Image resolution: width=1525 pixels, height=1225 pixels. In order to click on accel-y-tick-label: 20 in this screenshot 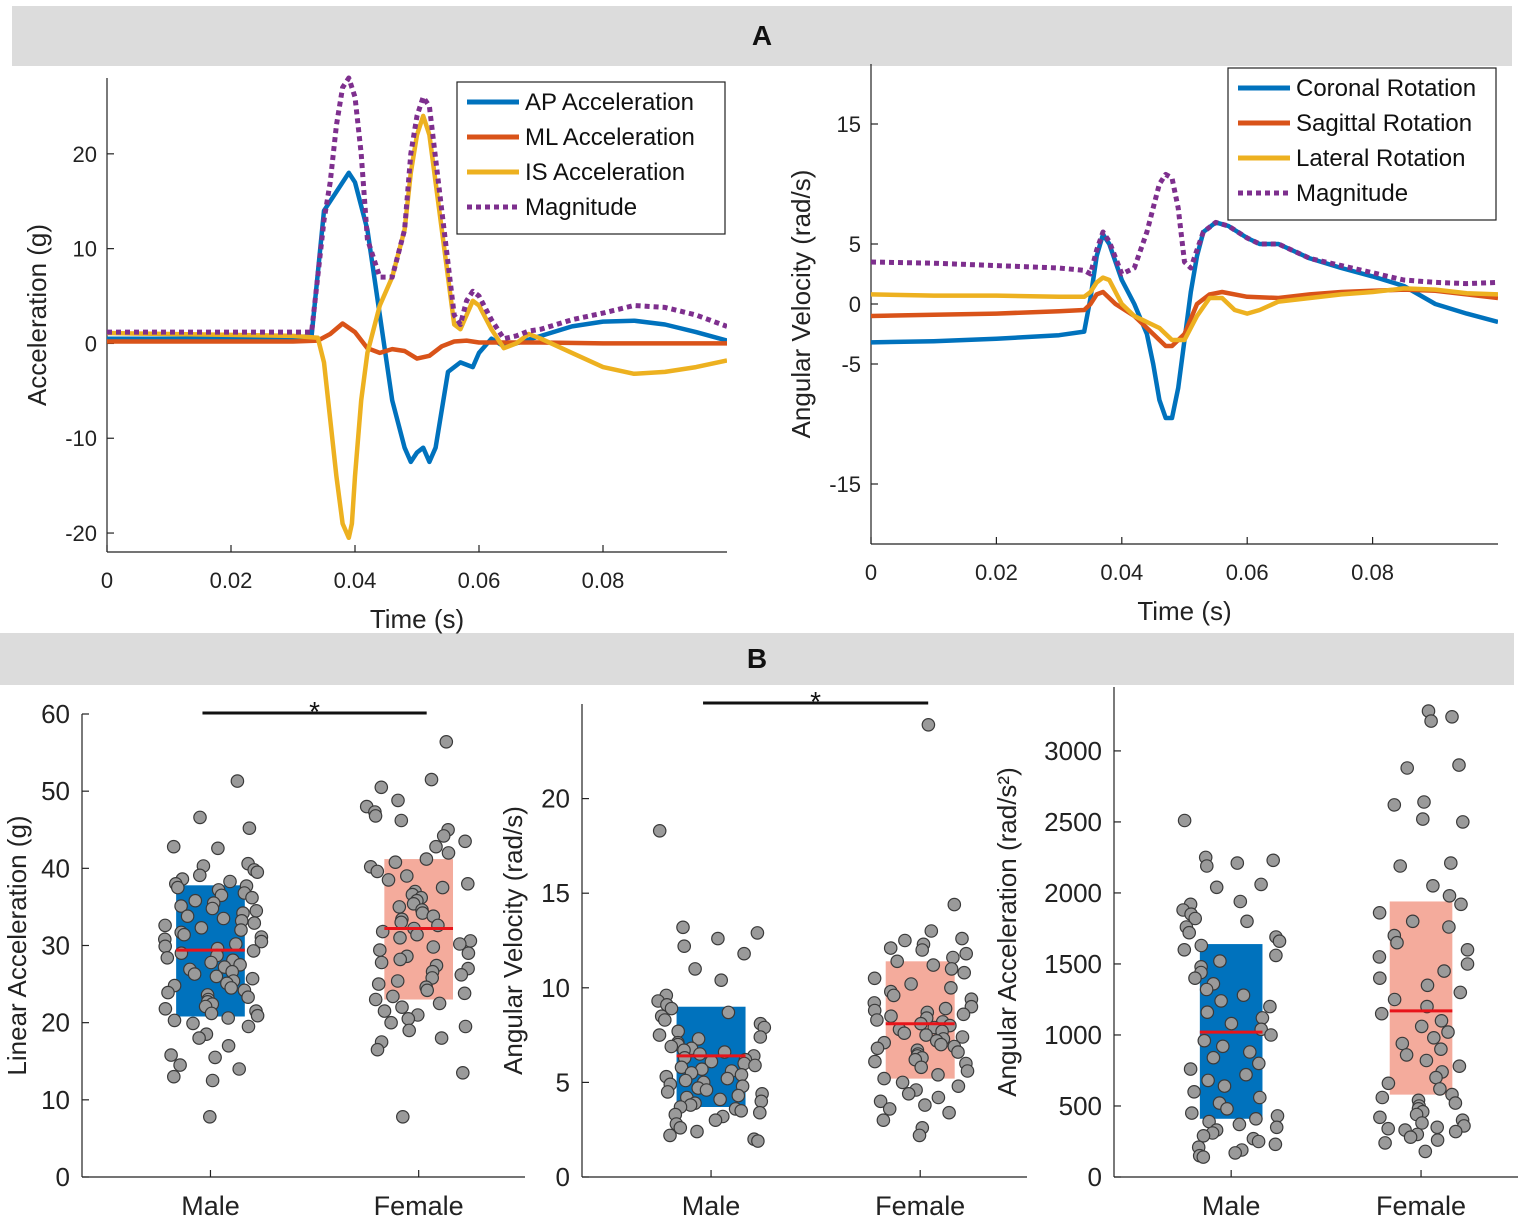, I will do `click(85, 154)`.